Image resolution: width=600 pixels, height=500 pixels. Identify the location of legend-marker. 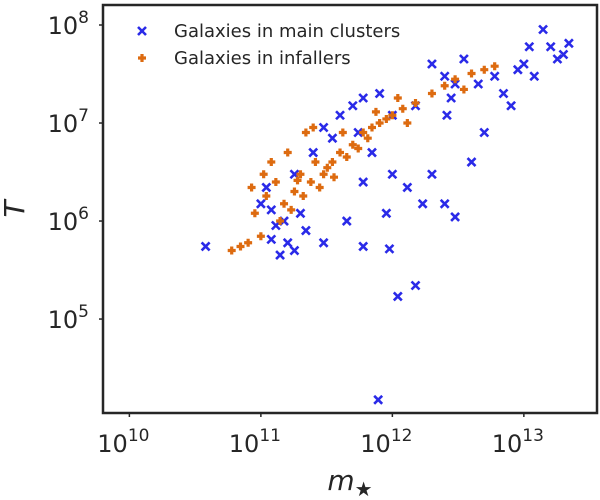
(142, 58).